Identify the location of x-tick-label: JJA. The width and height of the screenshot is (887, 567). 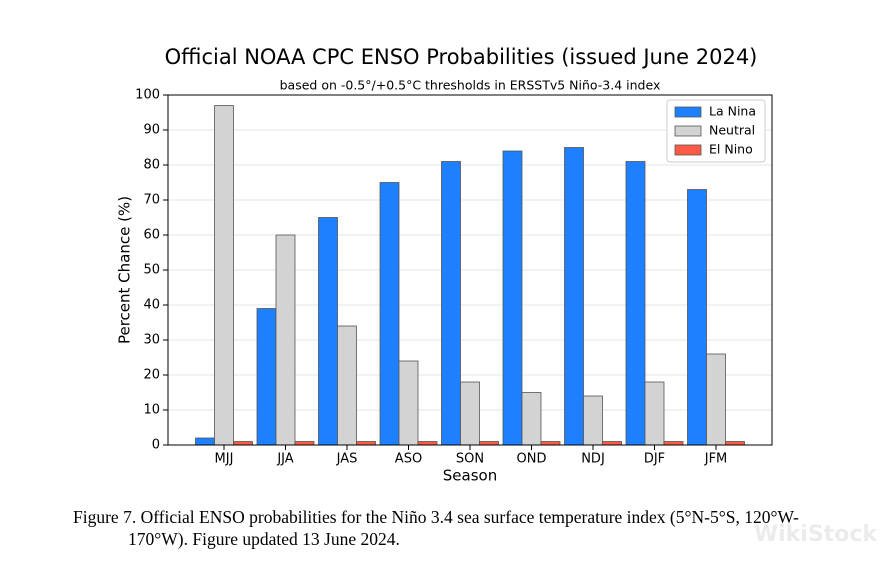
(284, 459).